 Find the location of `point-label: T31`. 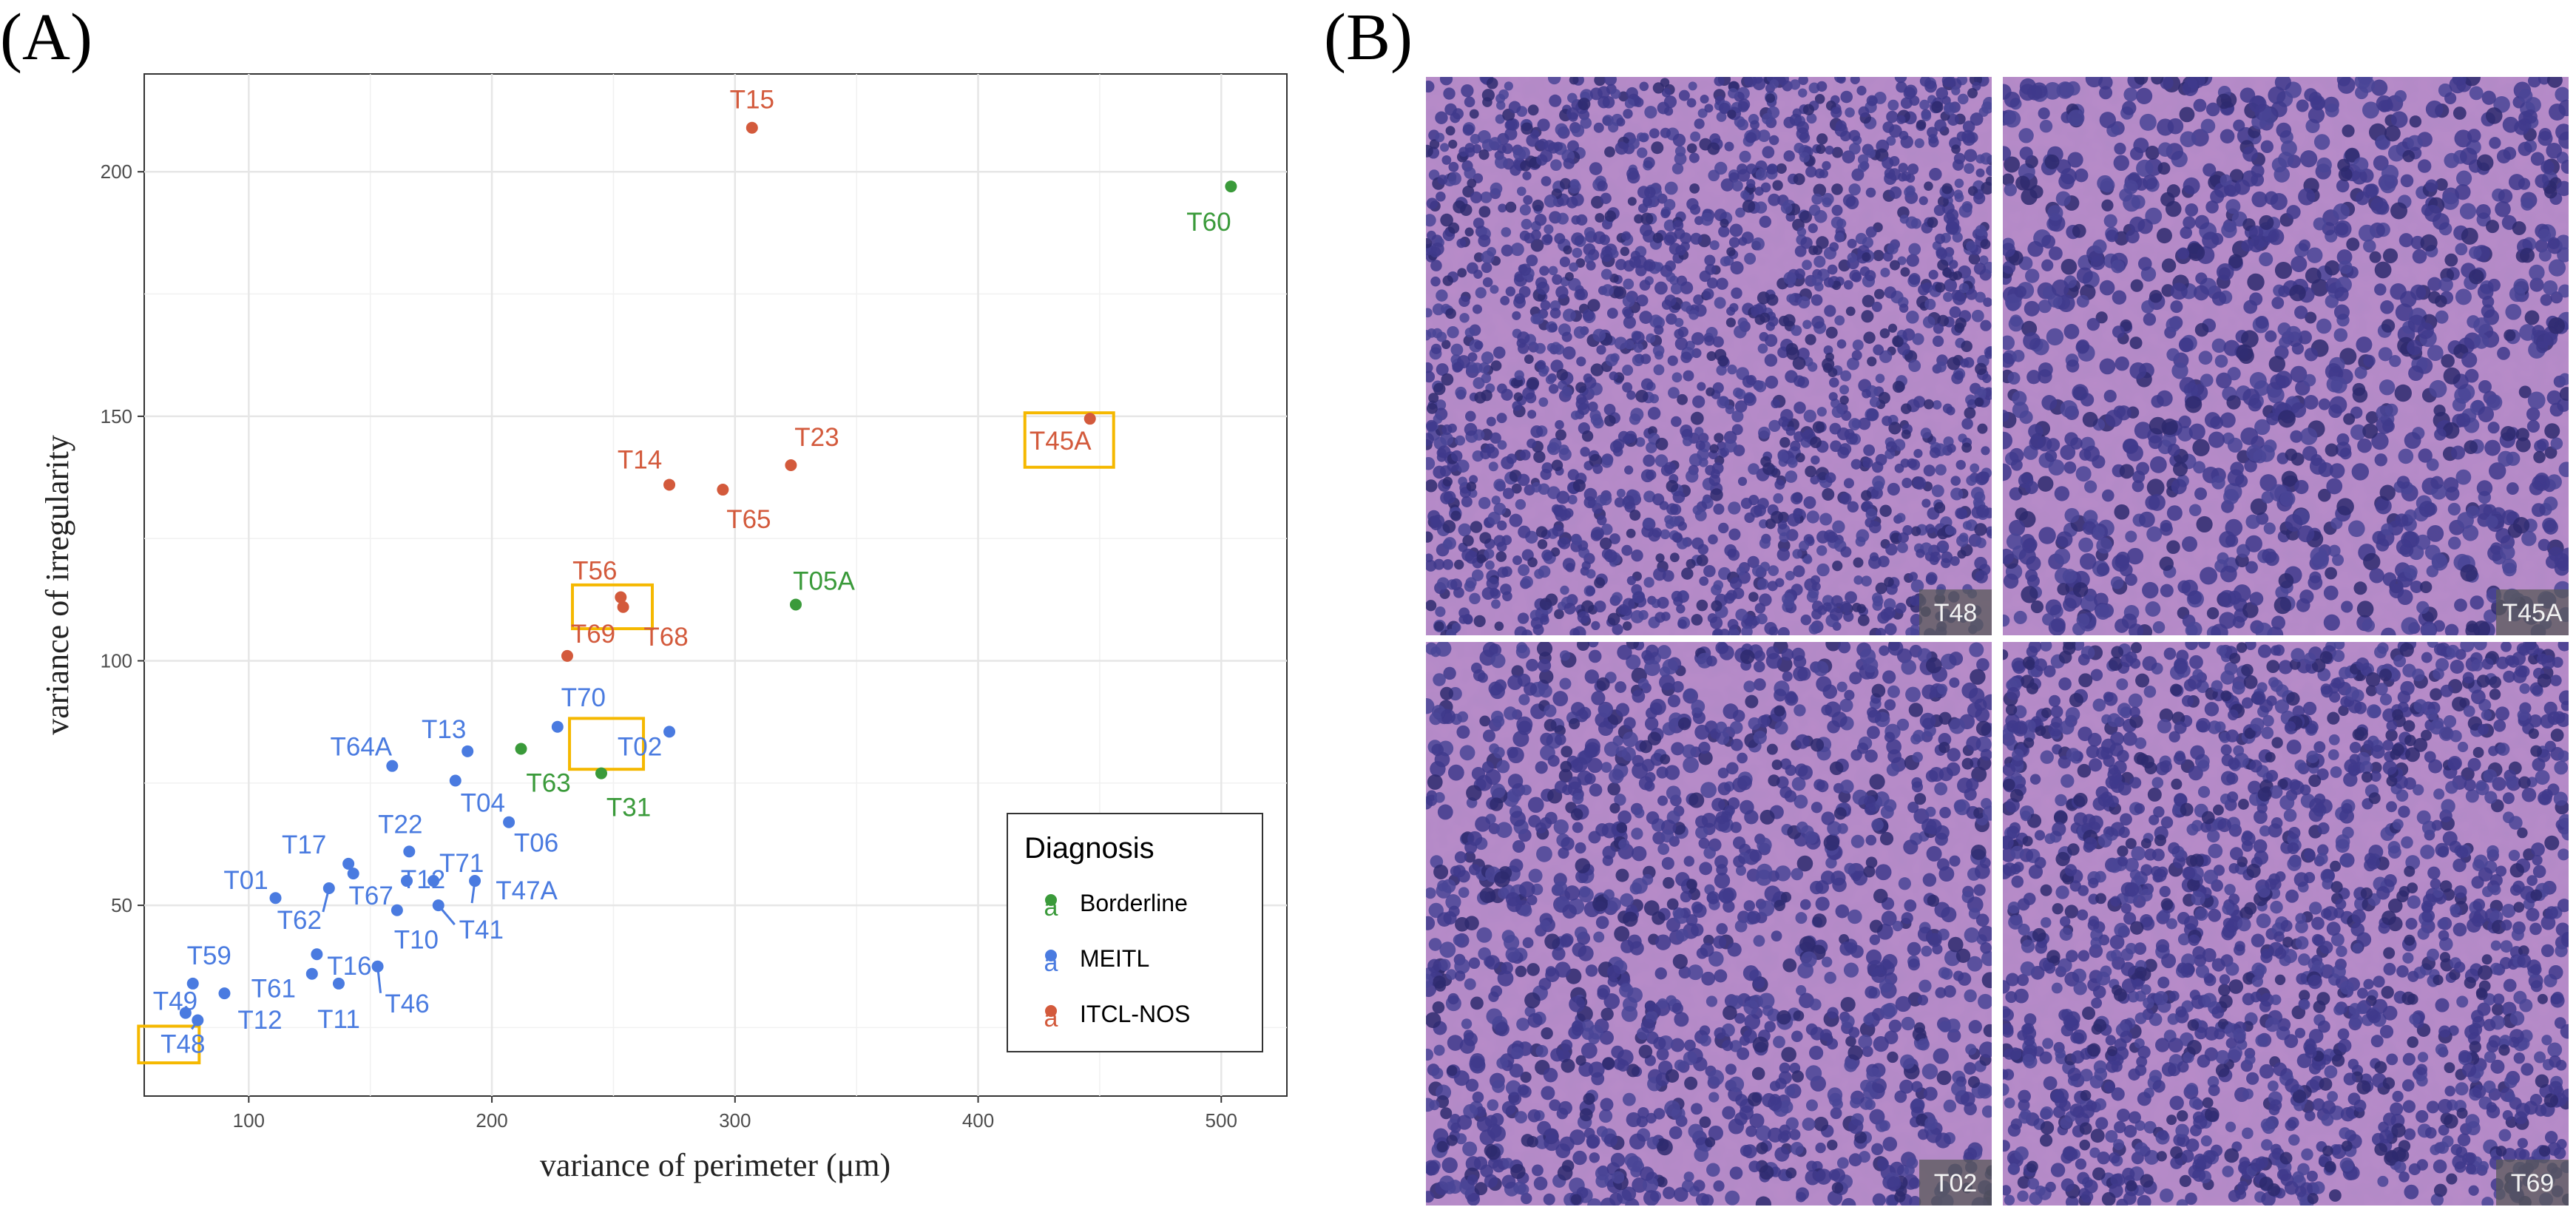

point-label: T31 is located at coordinates (628, 808).